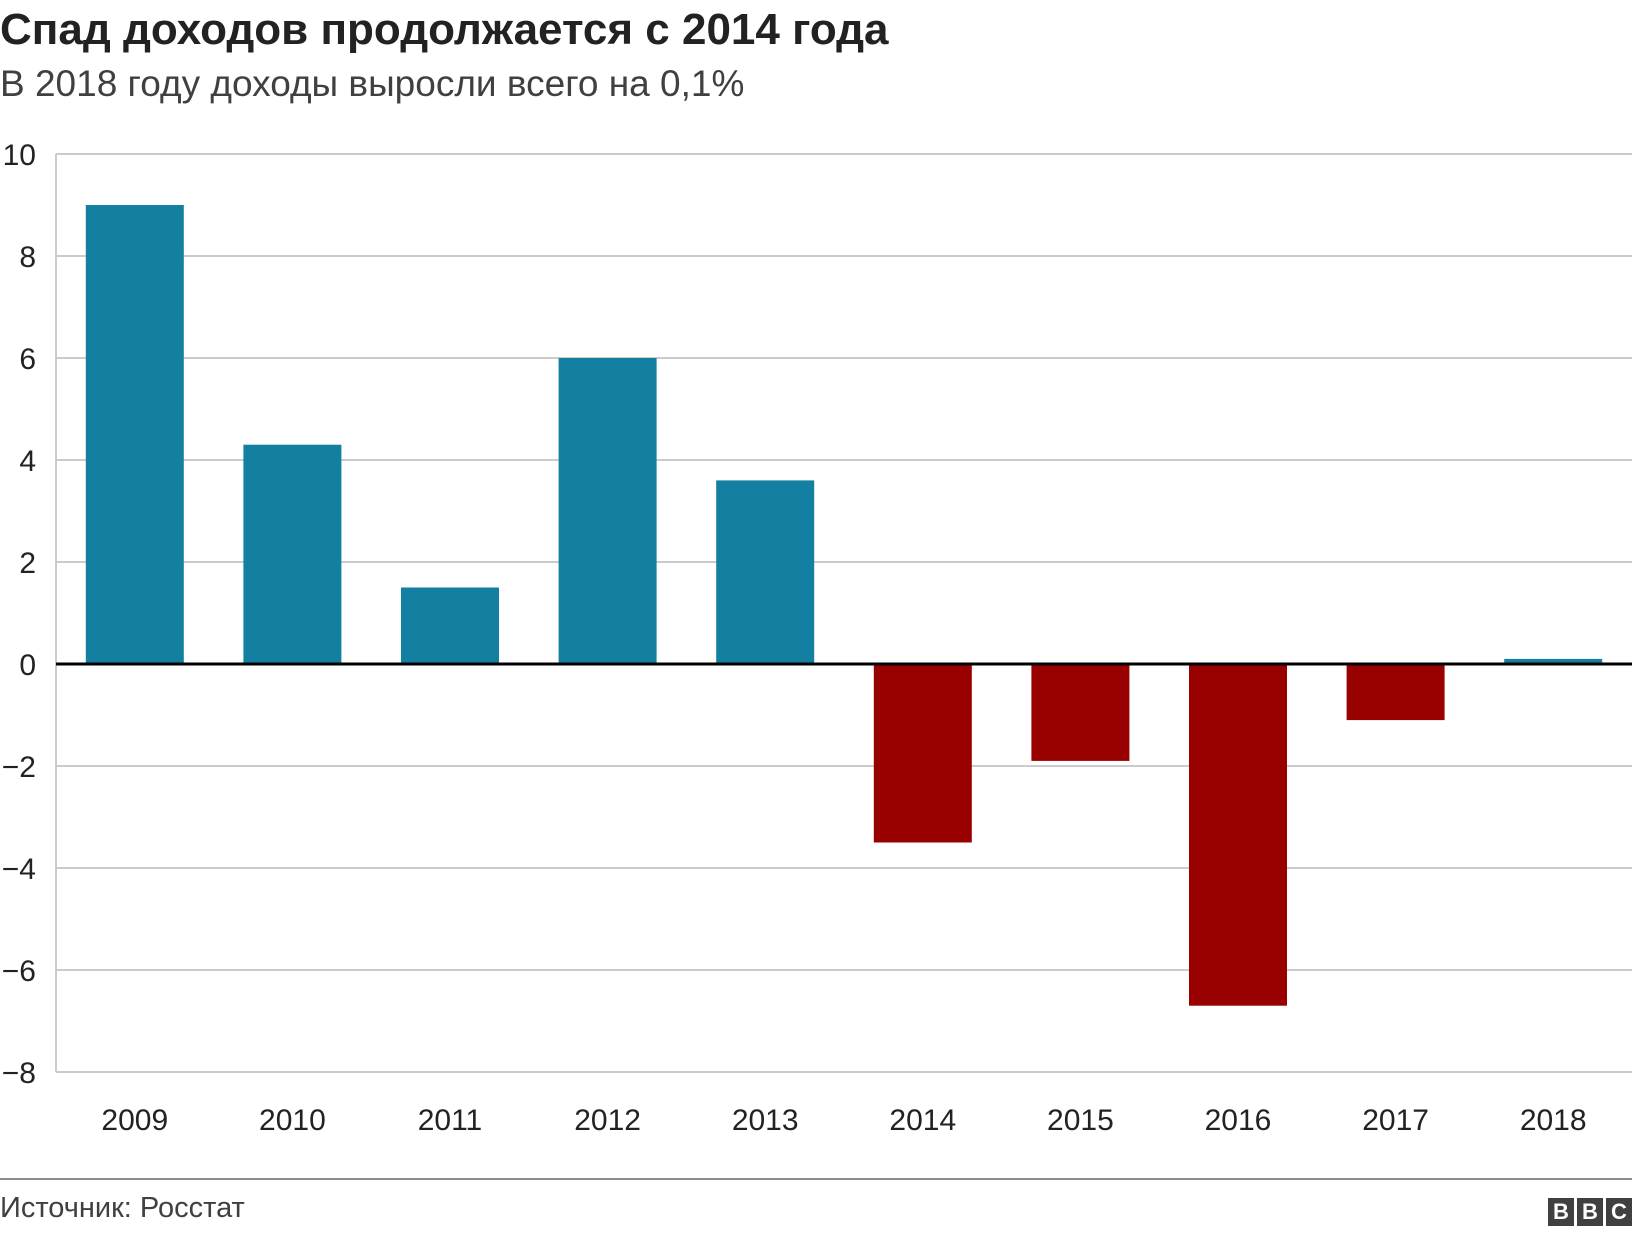  I want to click on x-tick-label: 2018, so click(1553, 1120).